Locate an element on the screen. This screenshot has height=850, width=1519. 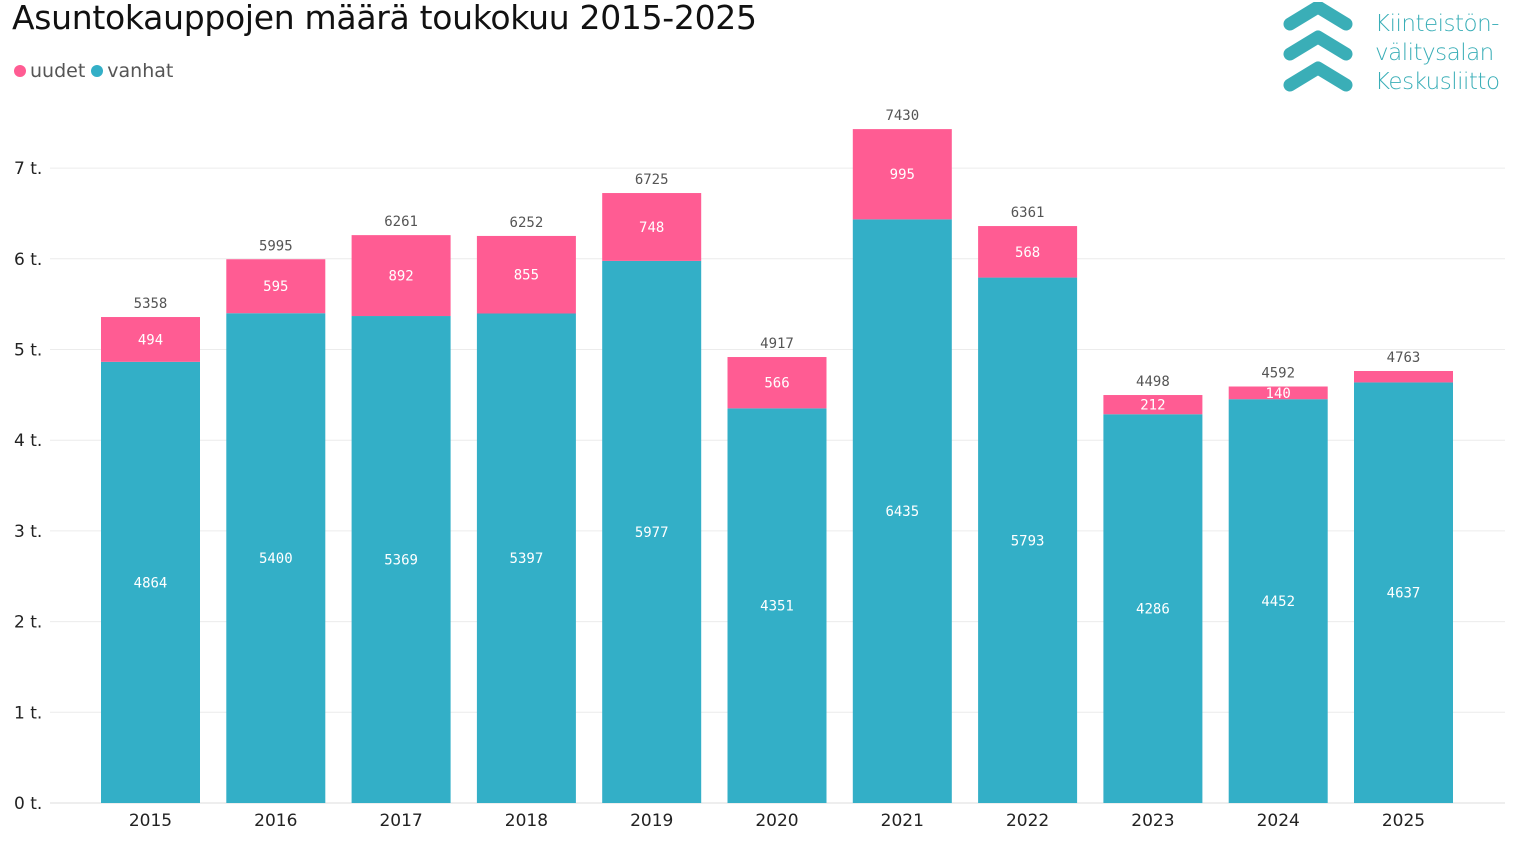
bar-total-label: 4763 is located at coordinates (1404, 358).